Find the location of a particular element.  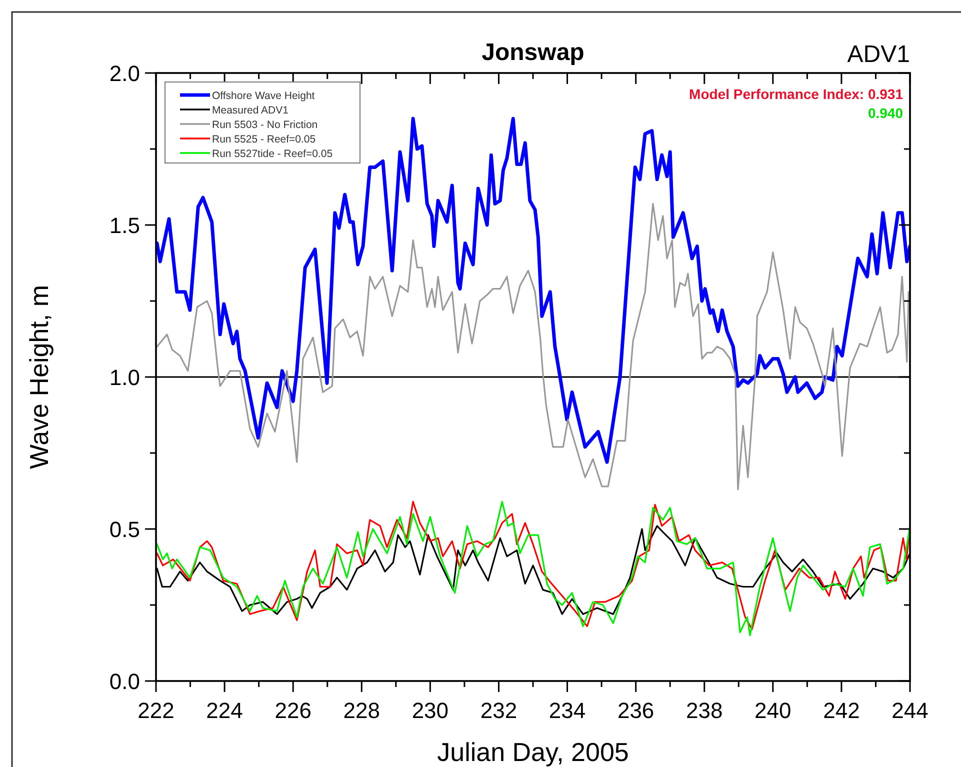

legend-label: Measured ADV1 is located at coordinates (250, 110).